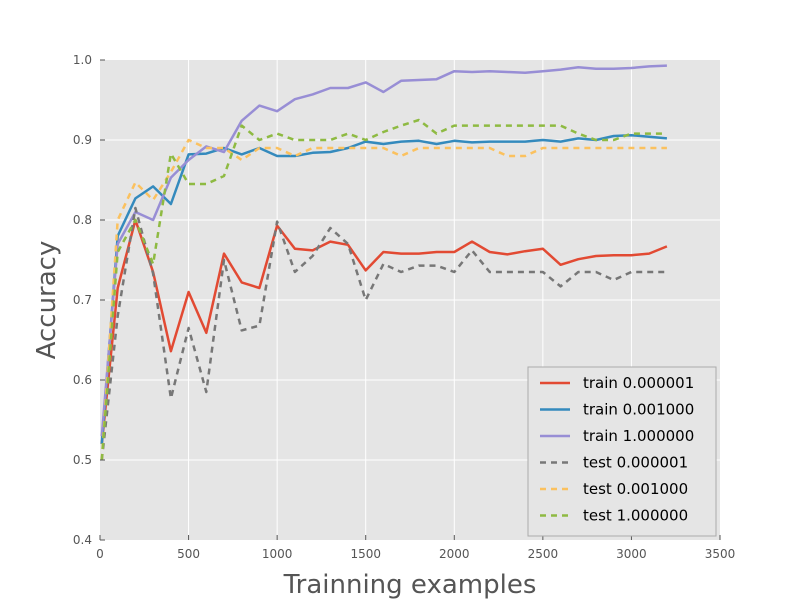 The image size is (800, 600). What do you see at coordinates (720, 554) in the screenshot?
I see `x-tick-label: 3500` at bounding box center [720, 554].